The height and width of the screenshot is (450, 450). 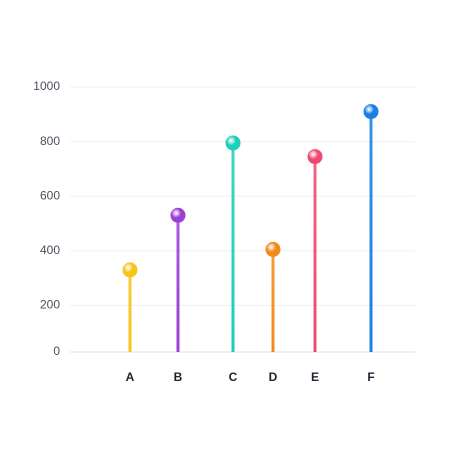 I want to click on x-tick-label: B, so click(x=178, y=377).